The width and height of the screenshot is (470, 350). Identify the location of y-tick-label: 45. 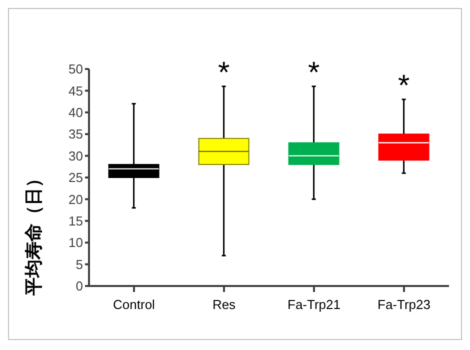
(75, 90).